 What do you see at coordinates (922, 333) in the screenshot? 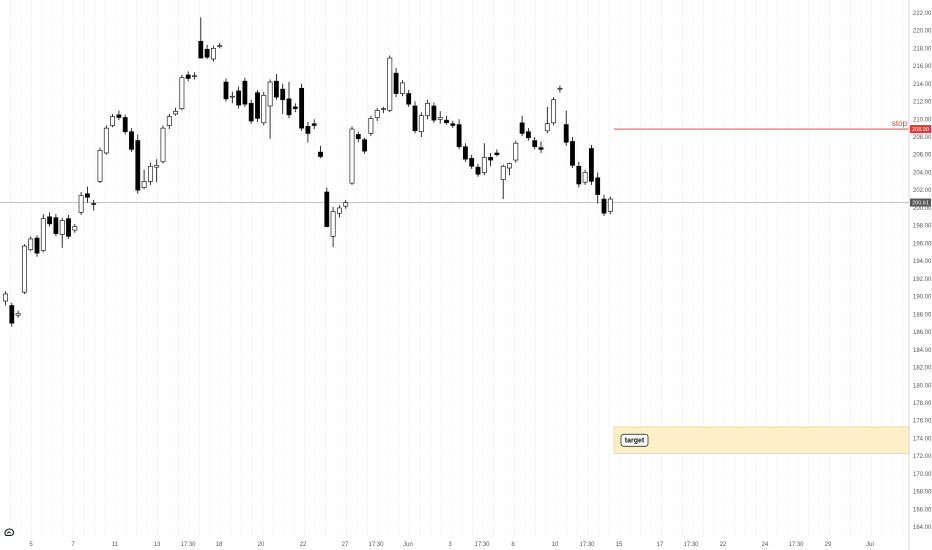
I see `price-tick-label: 186.00` at bounding box center [922, 333].